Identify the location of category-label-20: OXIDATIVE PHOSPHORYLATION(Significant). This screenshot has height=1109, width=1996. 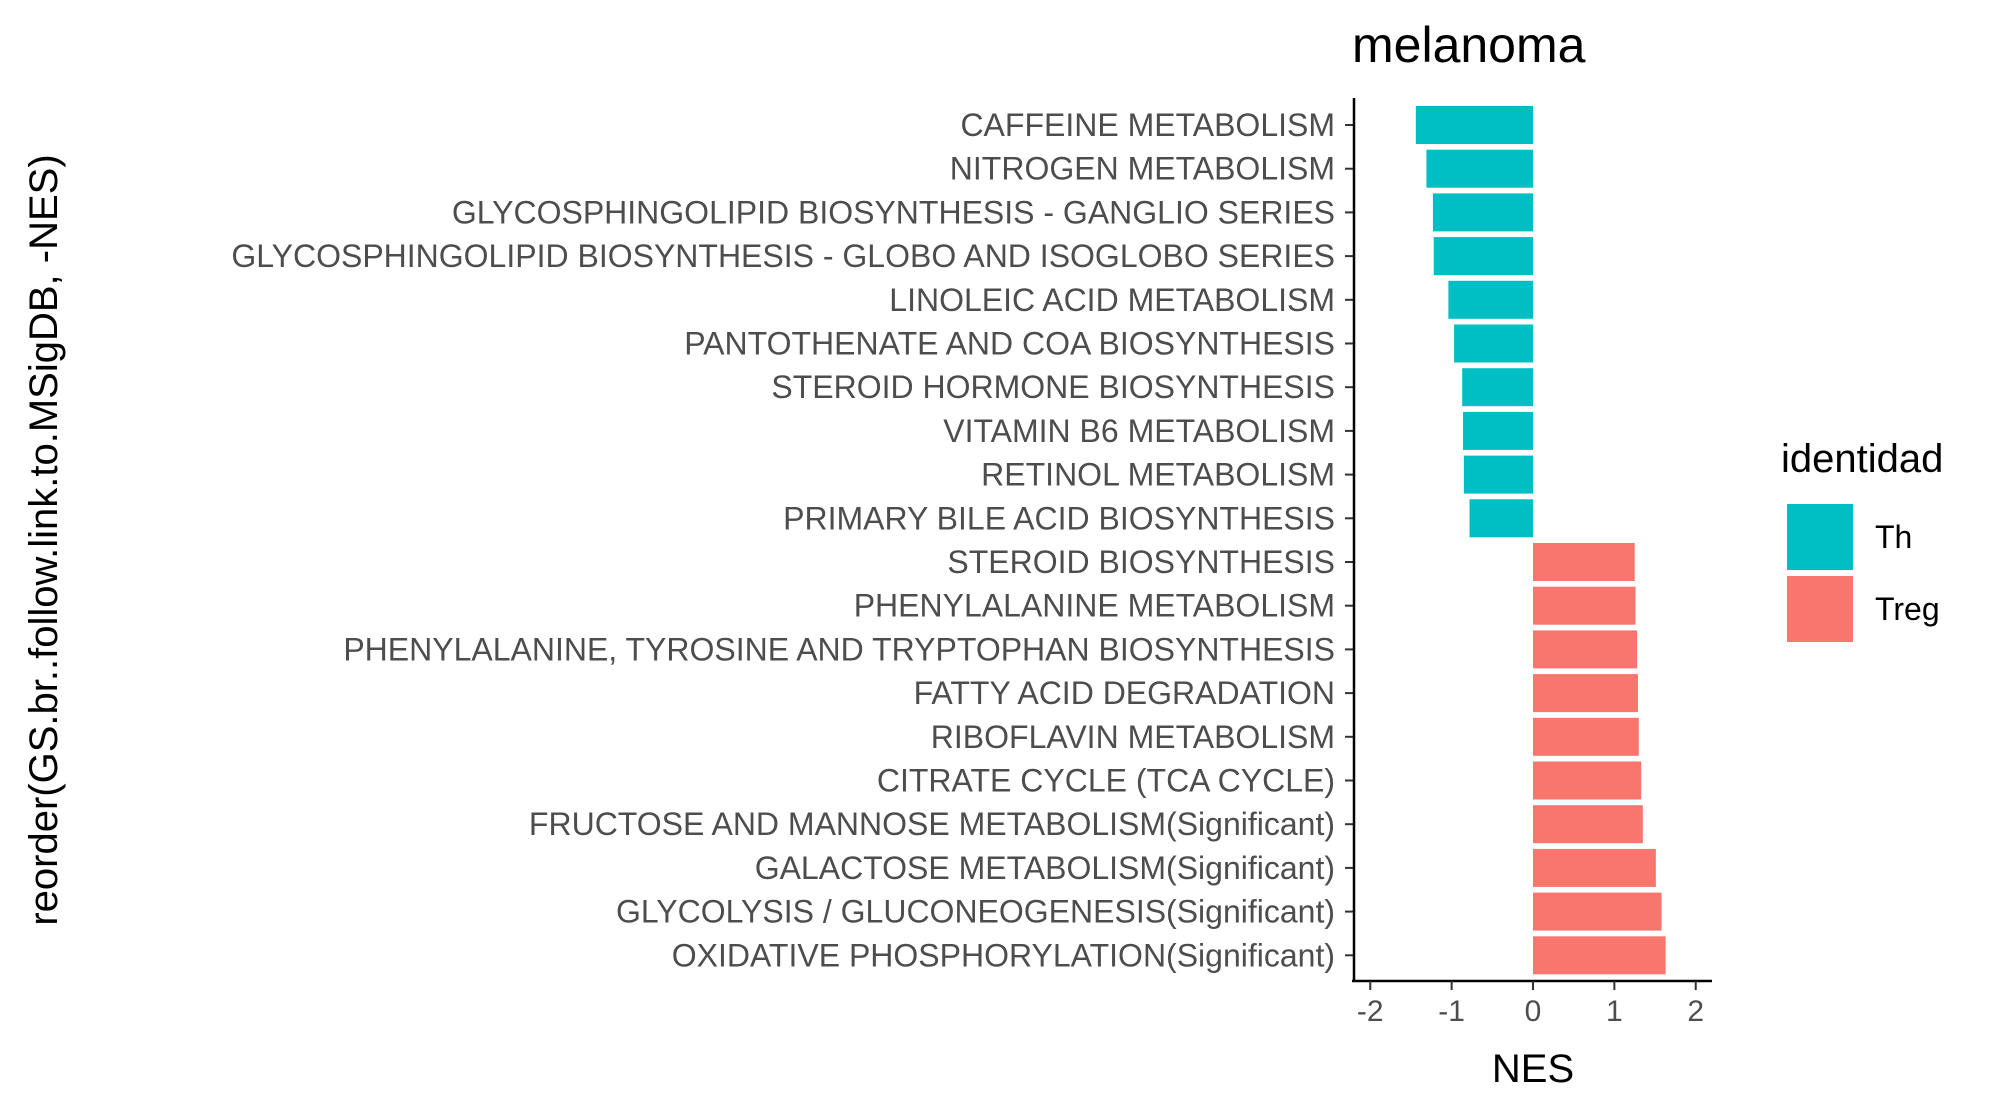
(1003, 955).